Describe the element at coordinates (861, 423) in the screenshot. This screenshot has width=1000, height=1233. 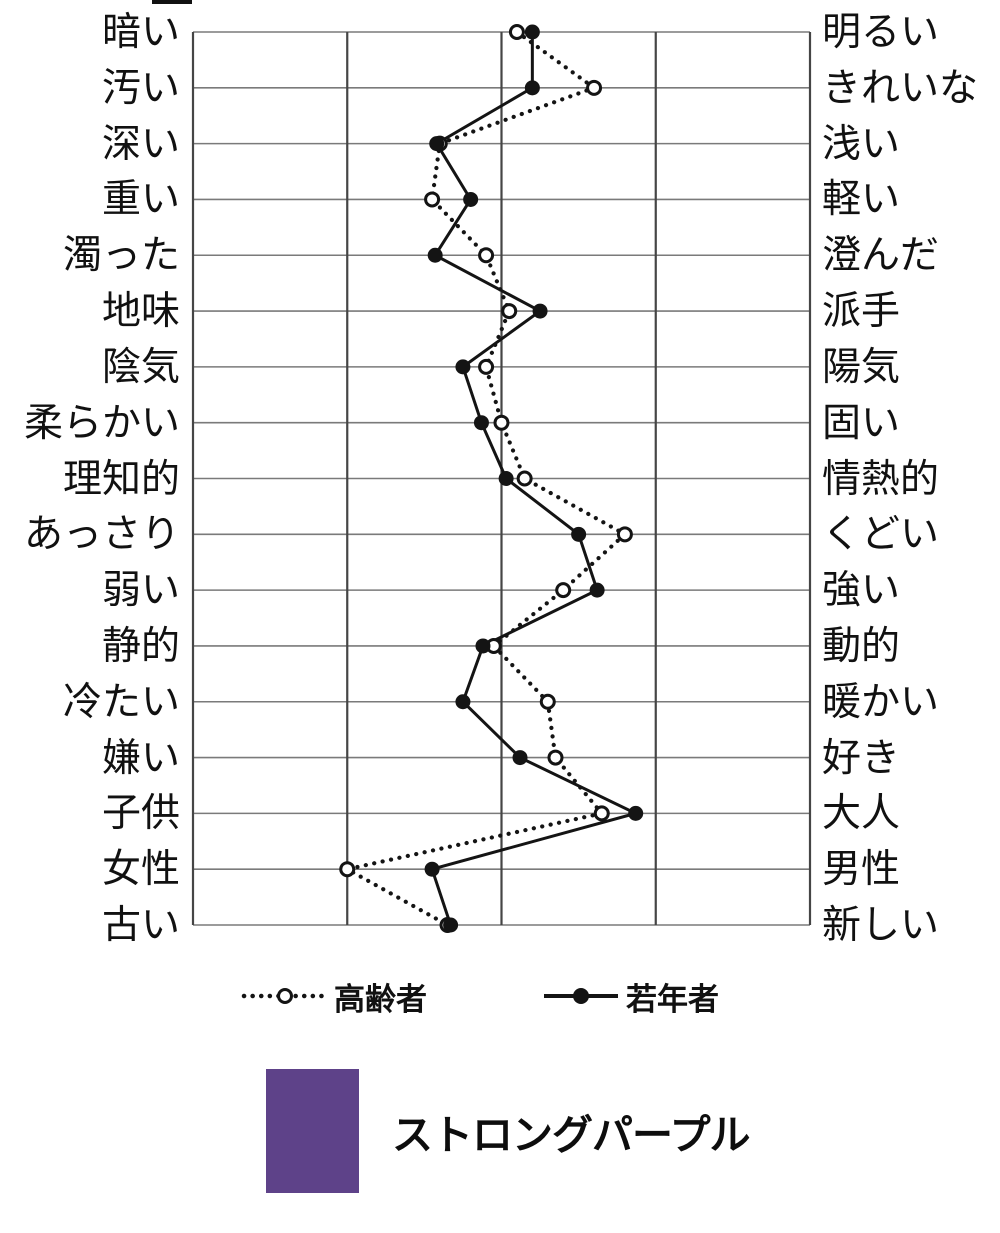
I see `axis-label-right: 固い` at that location.